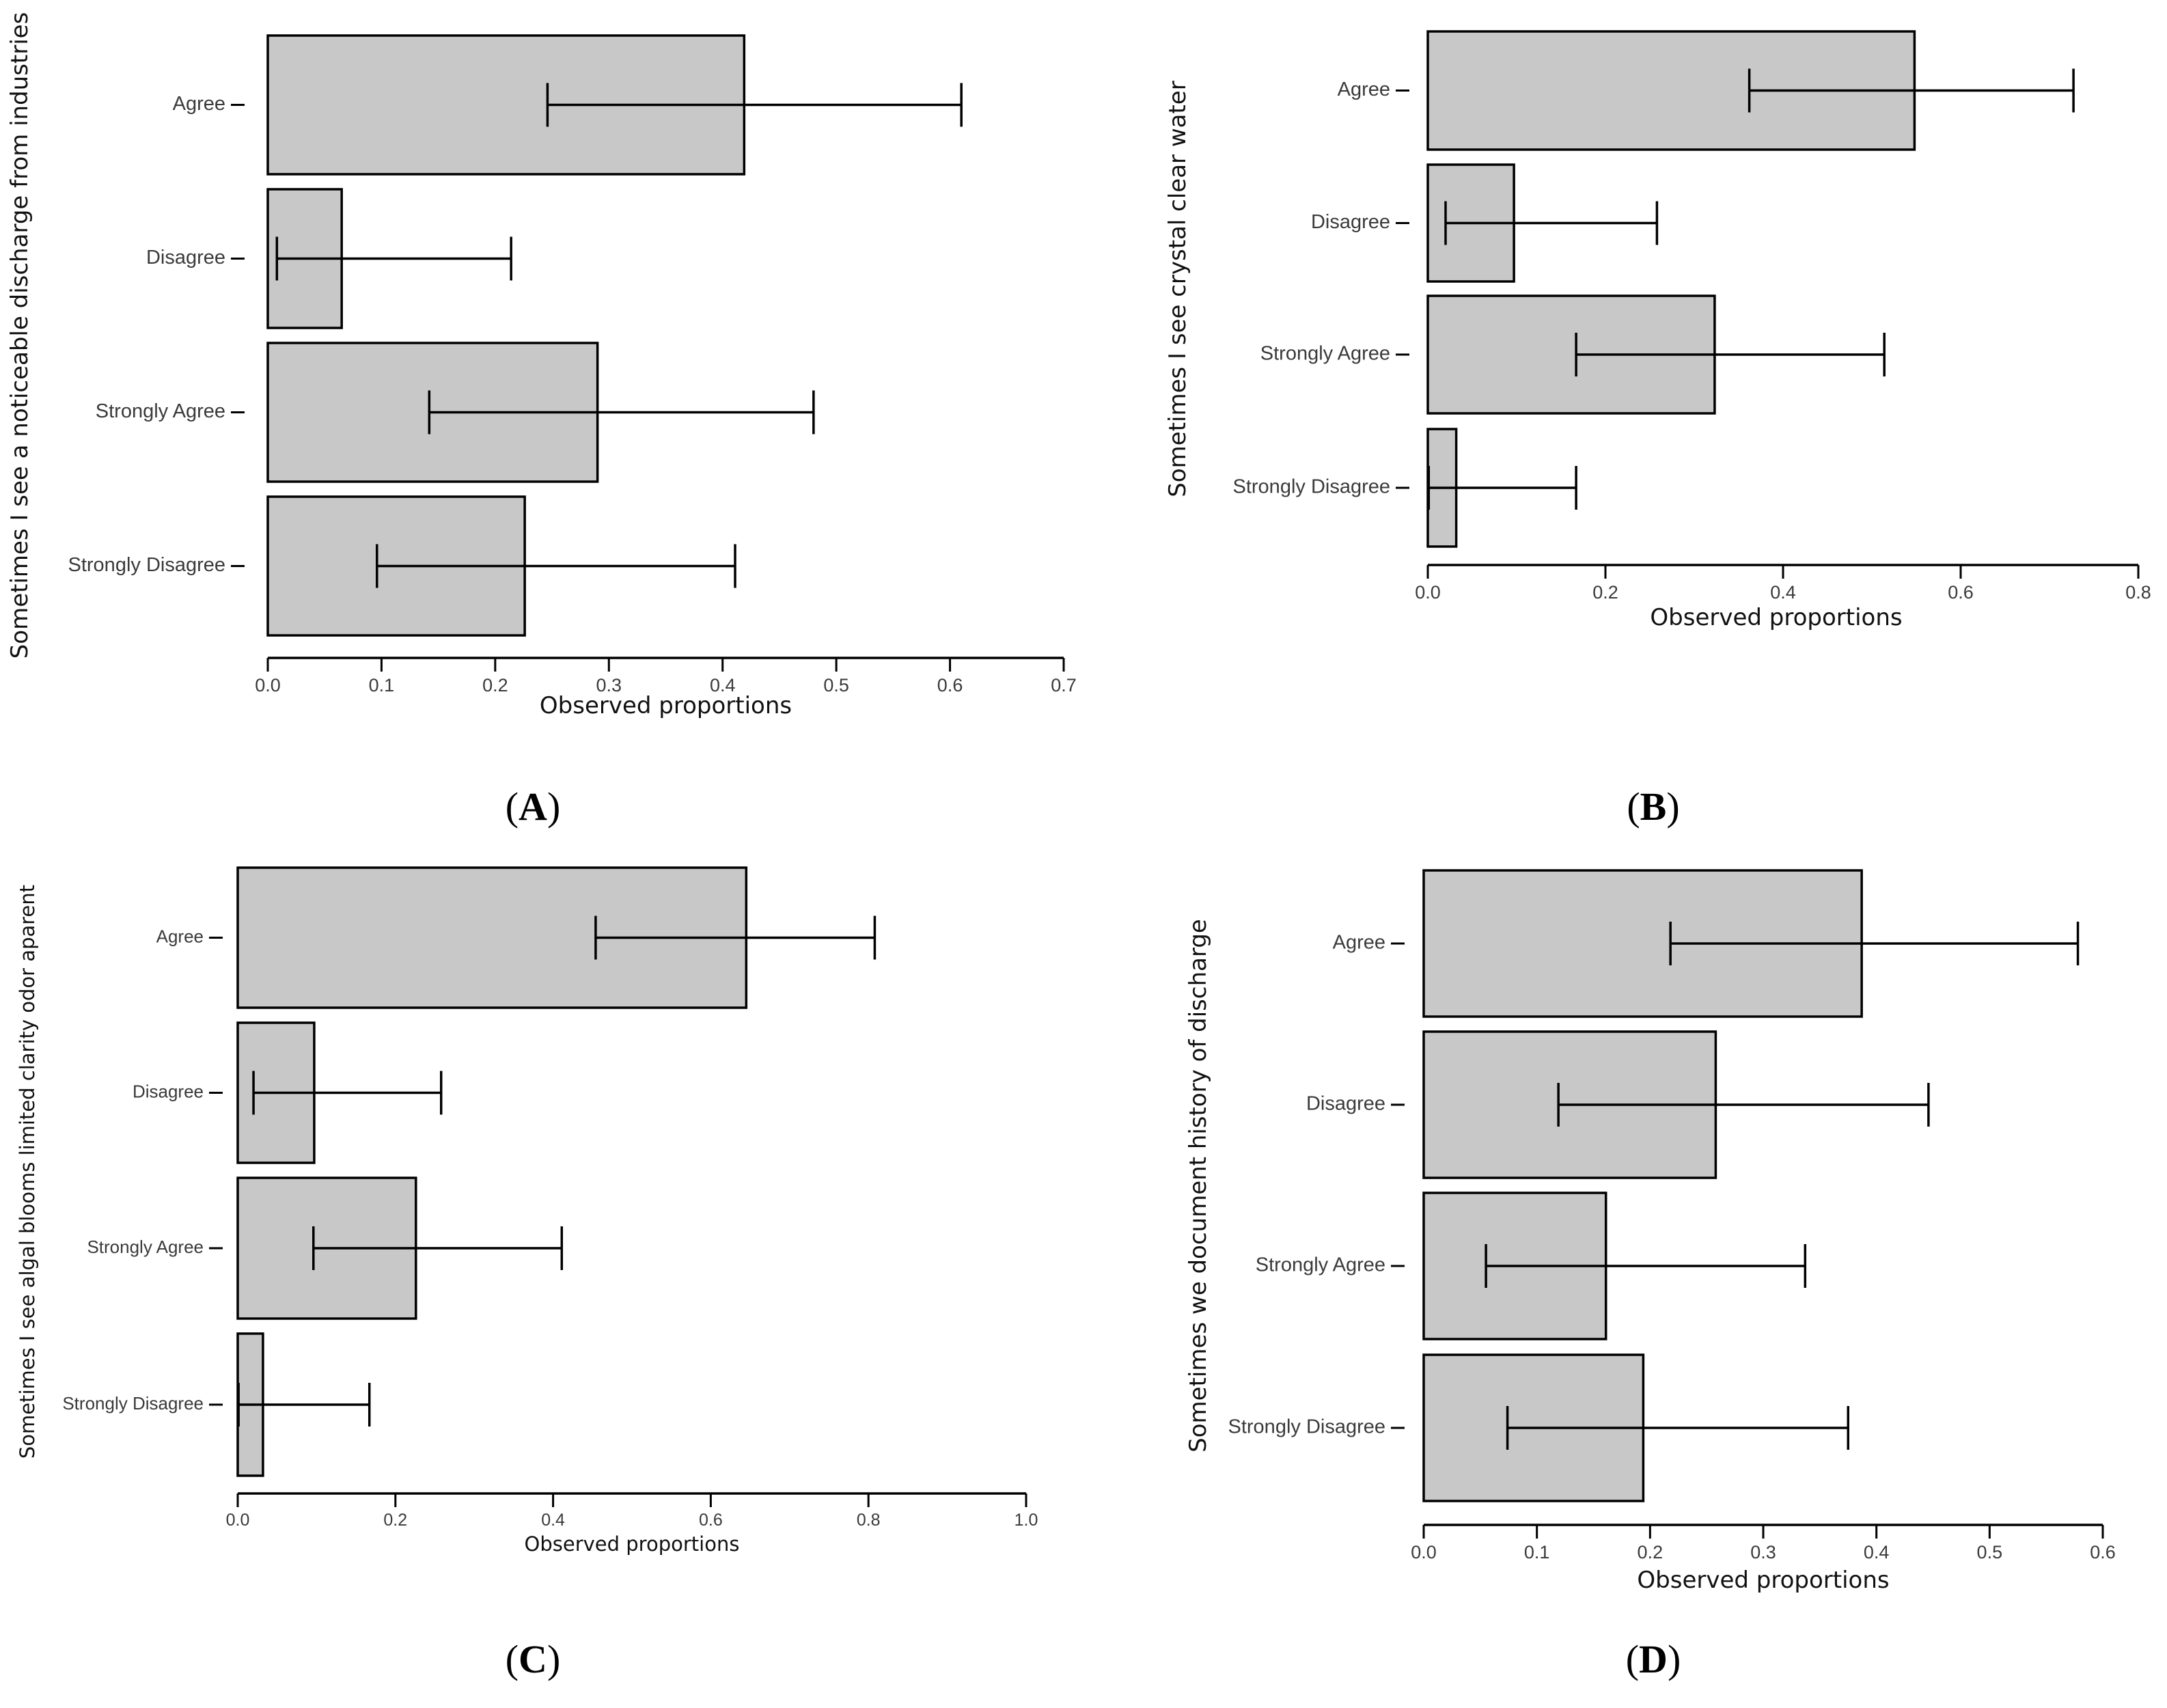 The height and width of the screenshot is (1708, 2167). Describe the element at coordinates (1026, 1520) in the screenshot. I see `x-tick-label: 1.0` at that location.